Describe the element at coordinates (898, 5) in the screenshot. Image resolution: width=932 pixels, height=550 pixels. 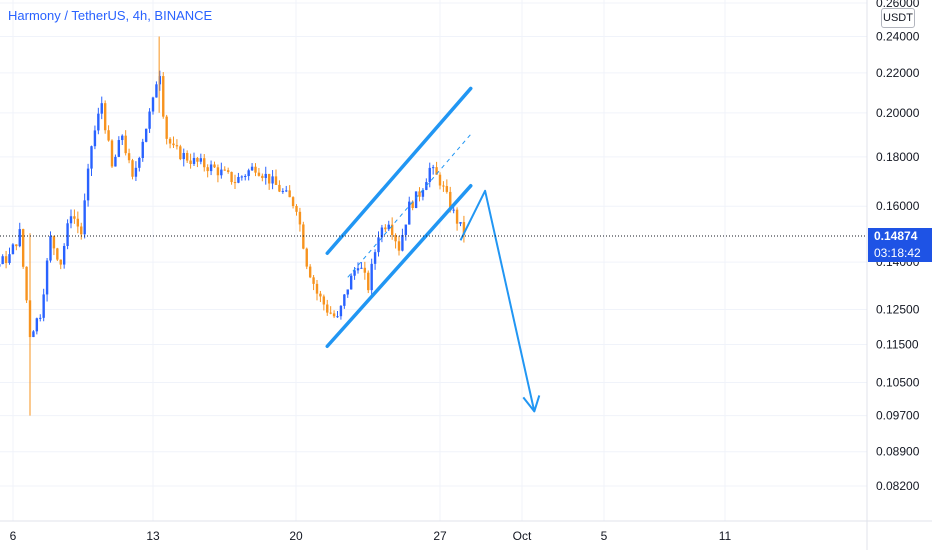
I see `price-tick-label: 0.26000` at that location.